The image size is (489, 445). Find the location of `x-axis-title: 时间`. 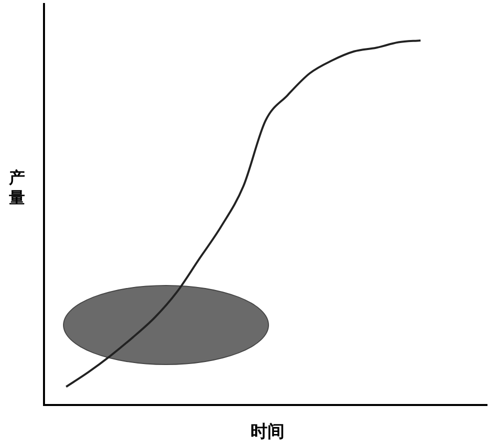

x-axis-title: 时间 is located at coordinates (268, 432).